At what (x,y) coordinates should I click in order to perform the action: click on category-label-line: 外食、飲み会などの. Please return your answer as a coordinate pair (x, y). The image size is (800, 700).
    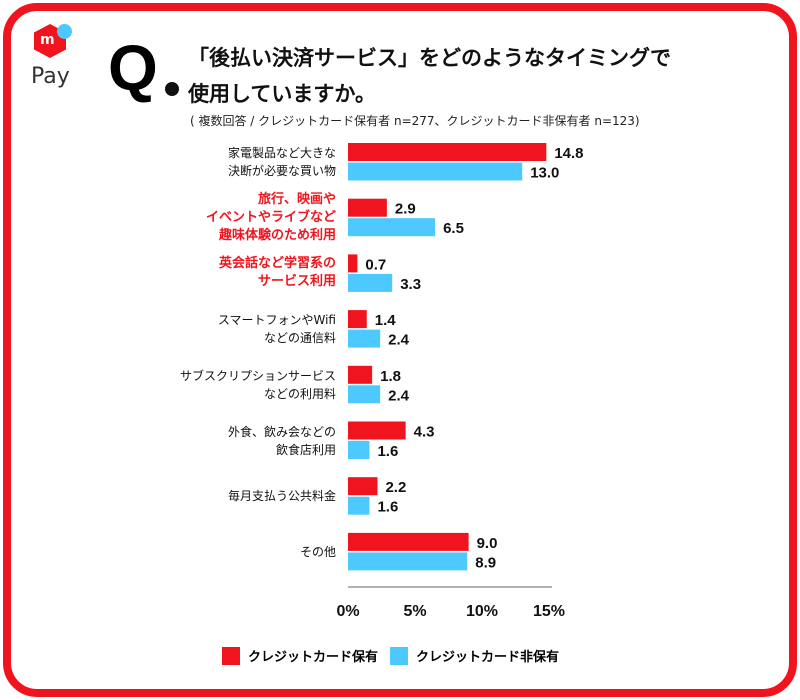
    Looking at the image, I should click on (281, 431).